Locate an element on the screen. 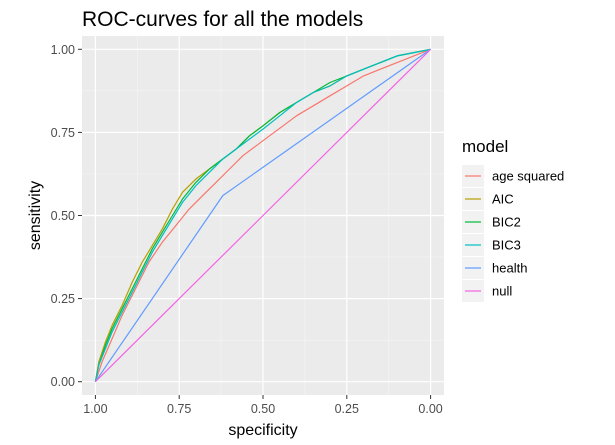 The width and height of the screenshot is (615, 445). x-tick-label: 1.00 is located at coordinates (95, 409).